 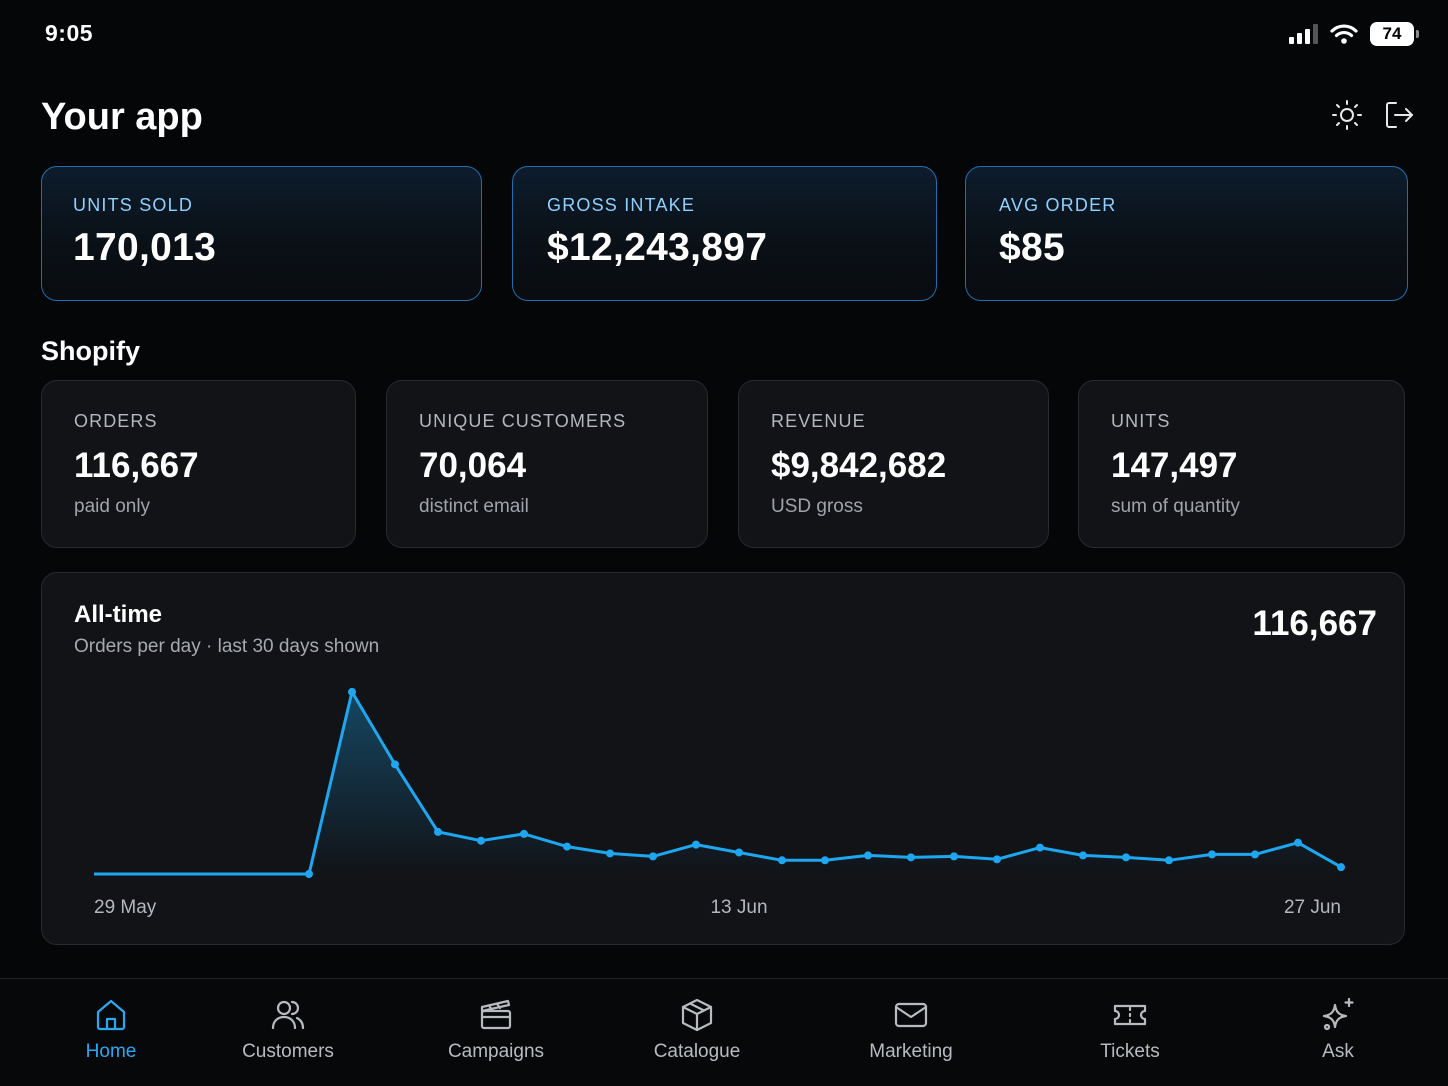 I want to click on status-indicators: 74, so click(x=1354, y=34).